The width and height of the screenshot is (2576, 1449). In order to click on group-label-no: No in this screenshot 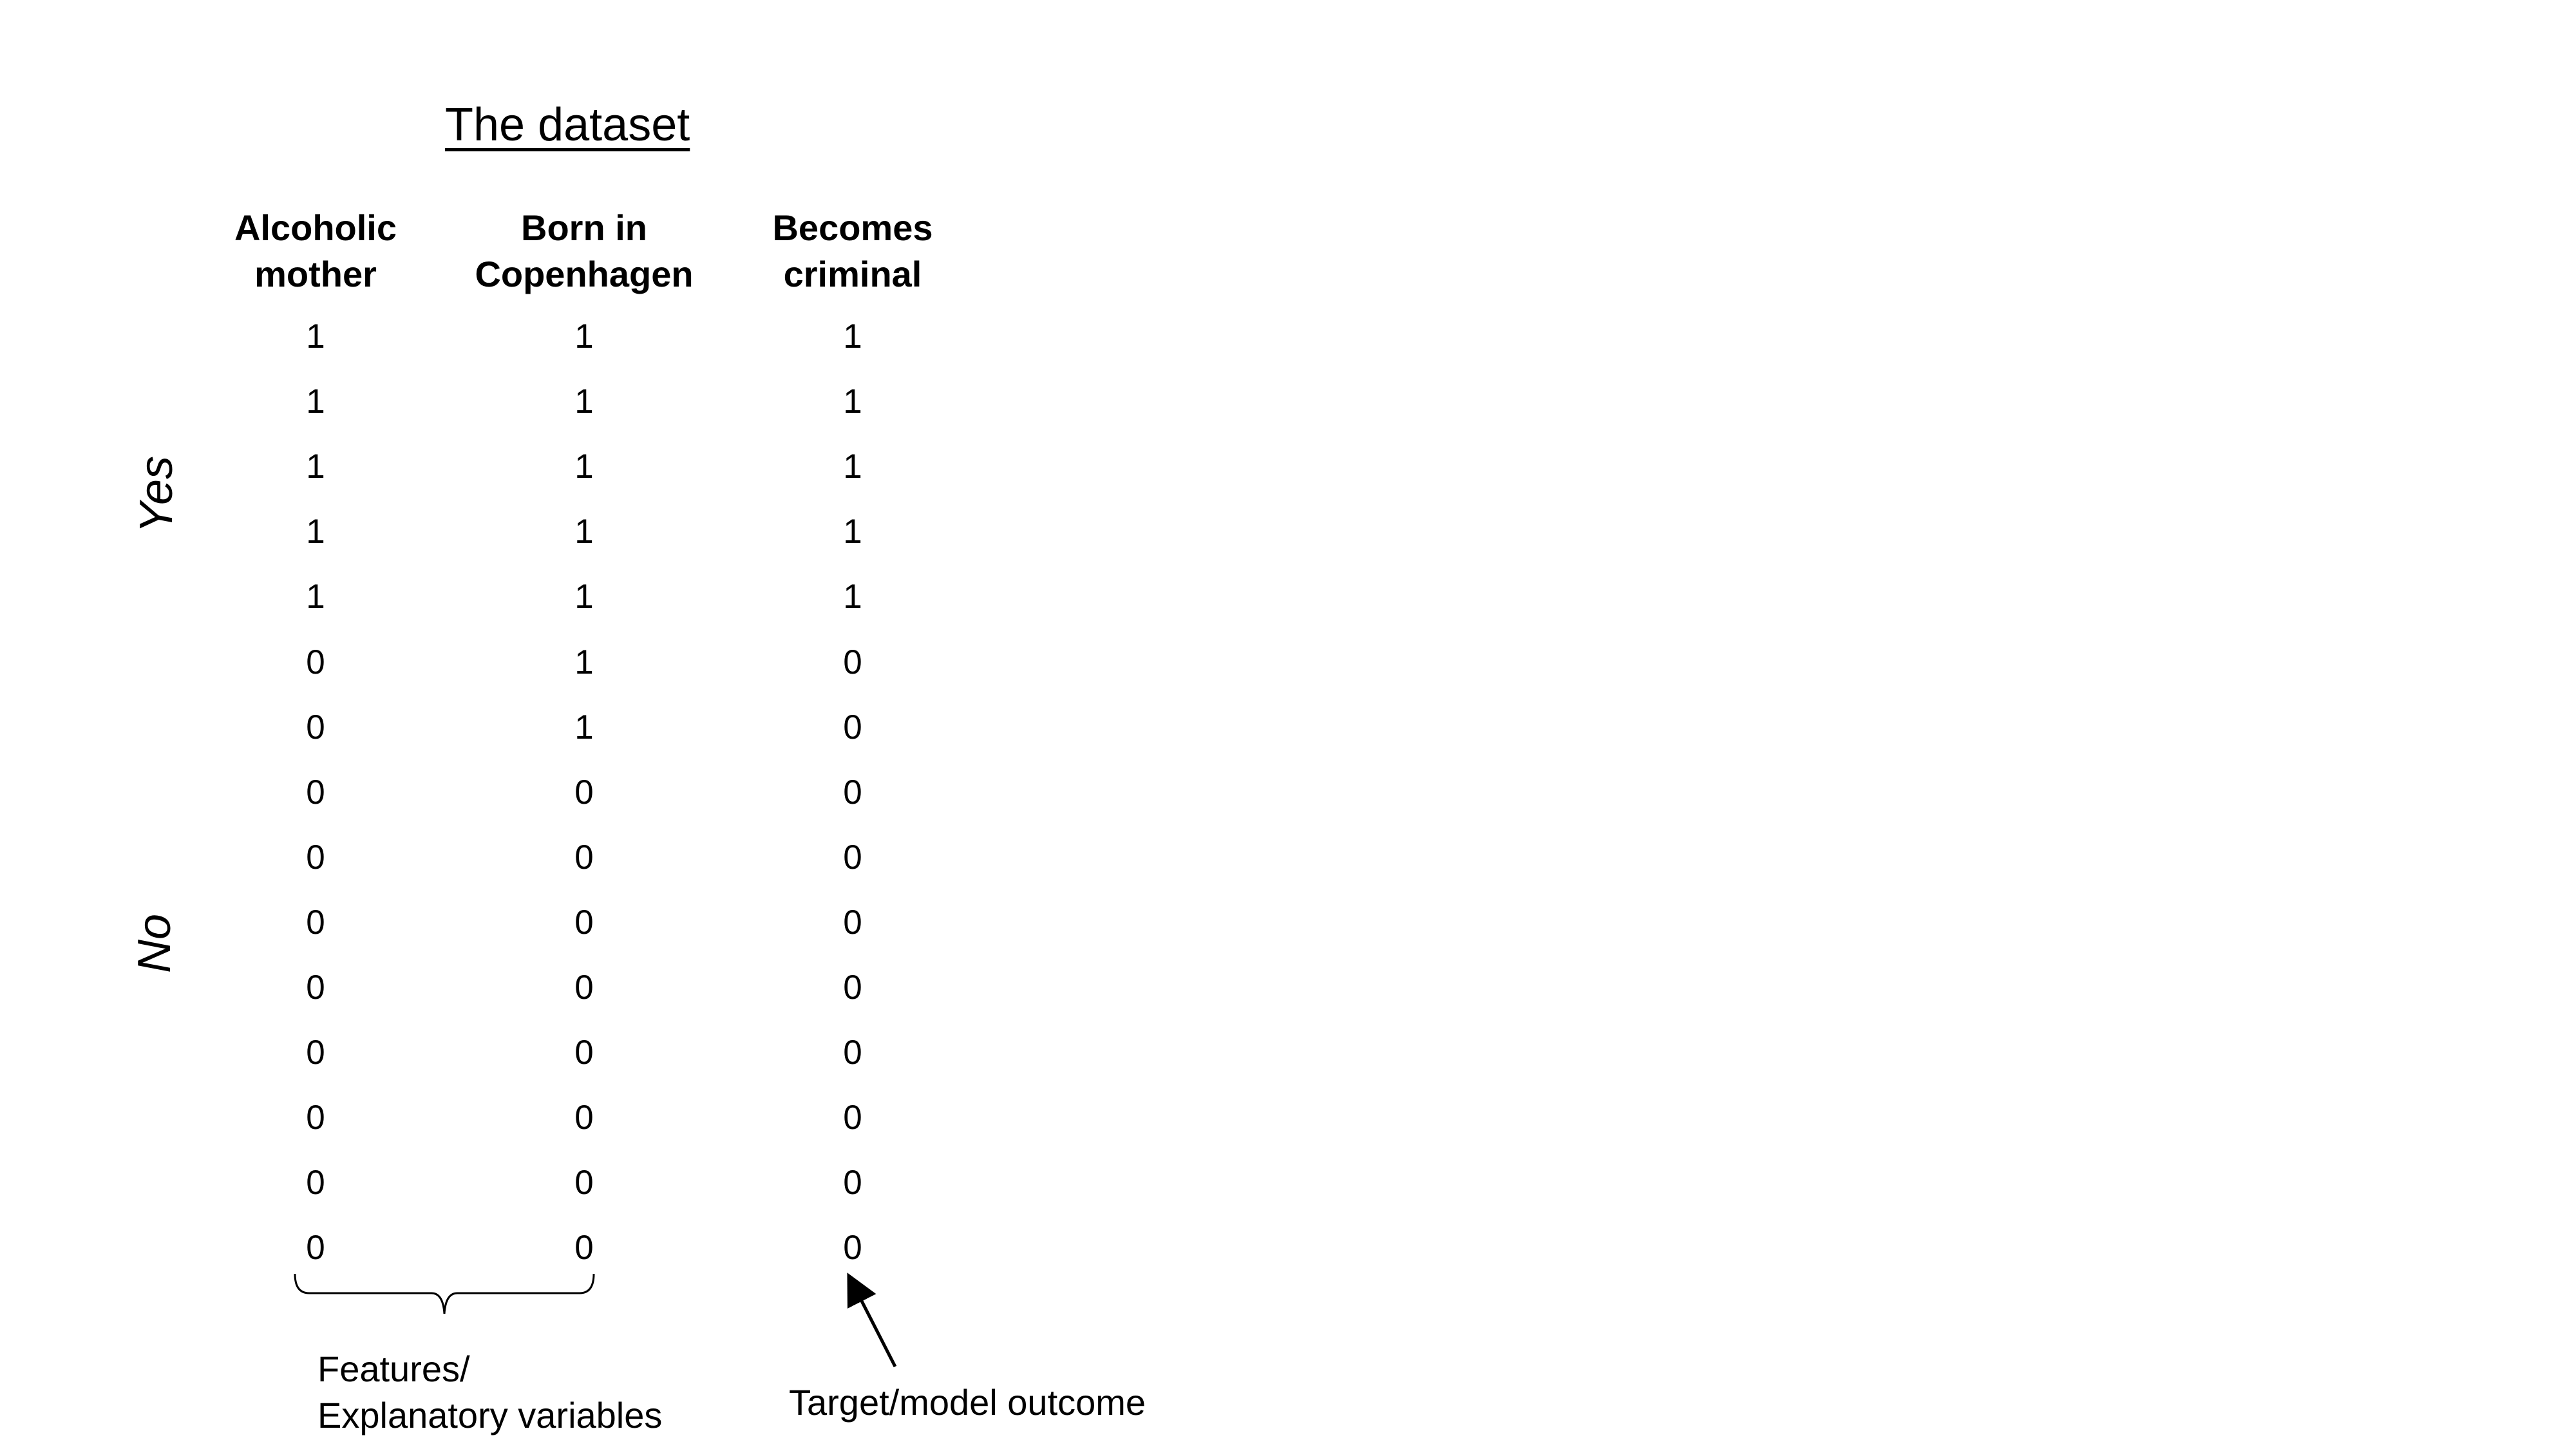, I will do `click(155, 943)`.